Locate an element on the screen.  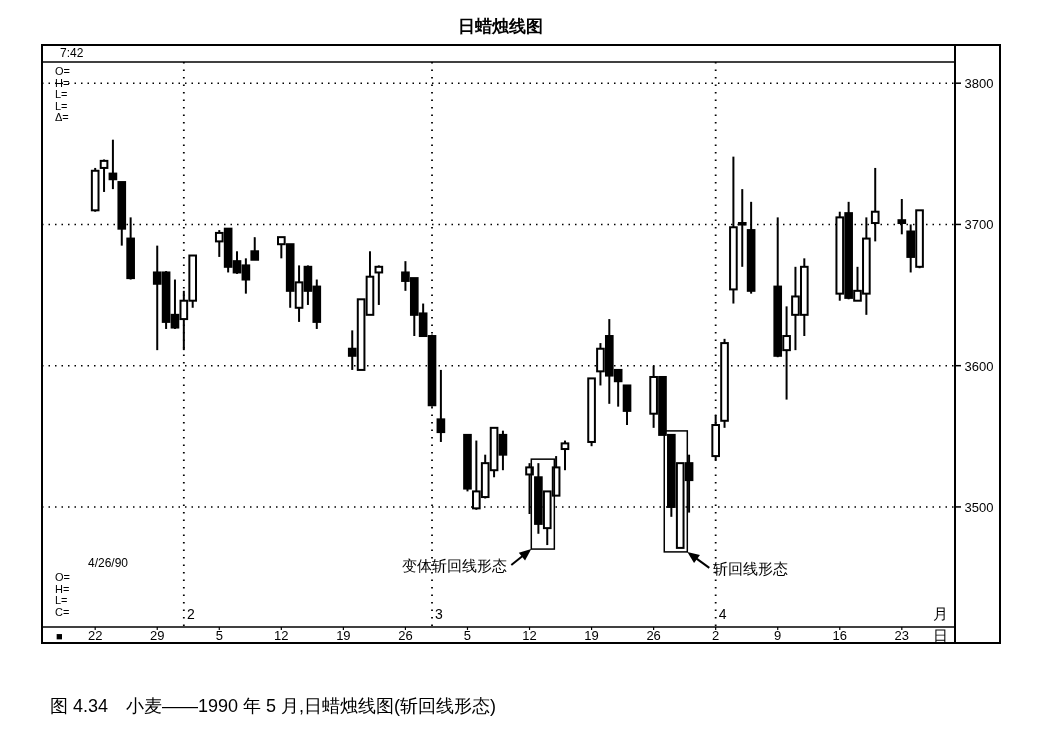
annotation: O= H= L= L= Δ= is located at coordinates (62, 94).